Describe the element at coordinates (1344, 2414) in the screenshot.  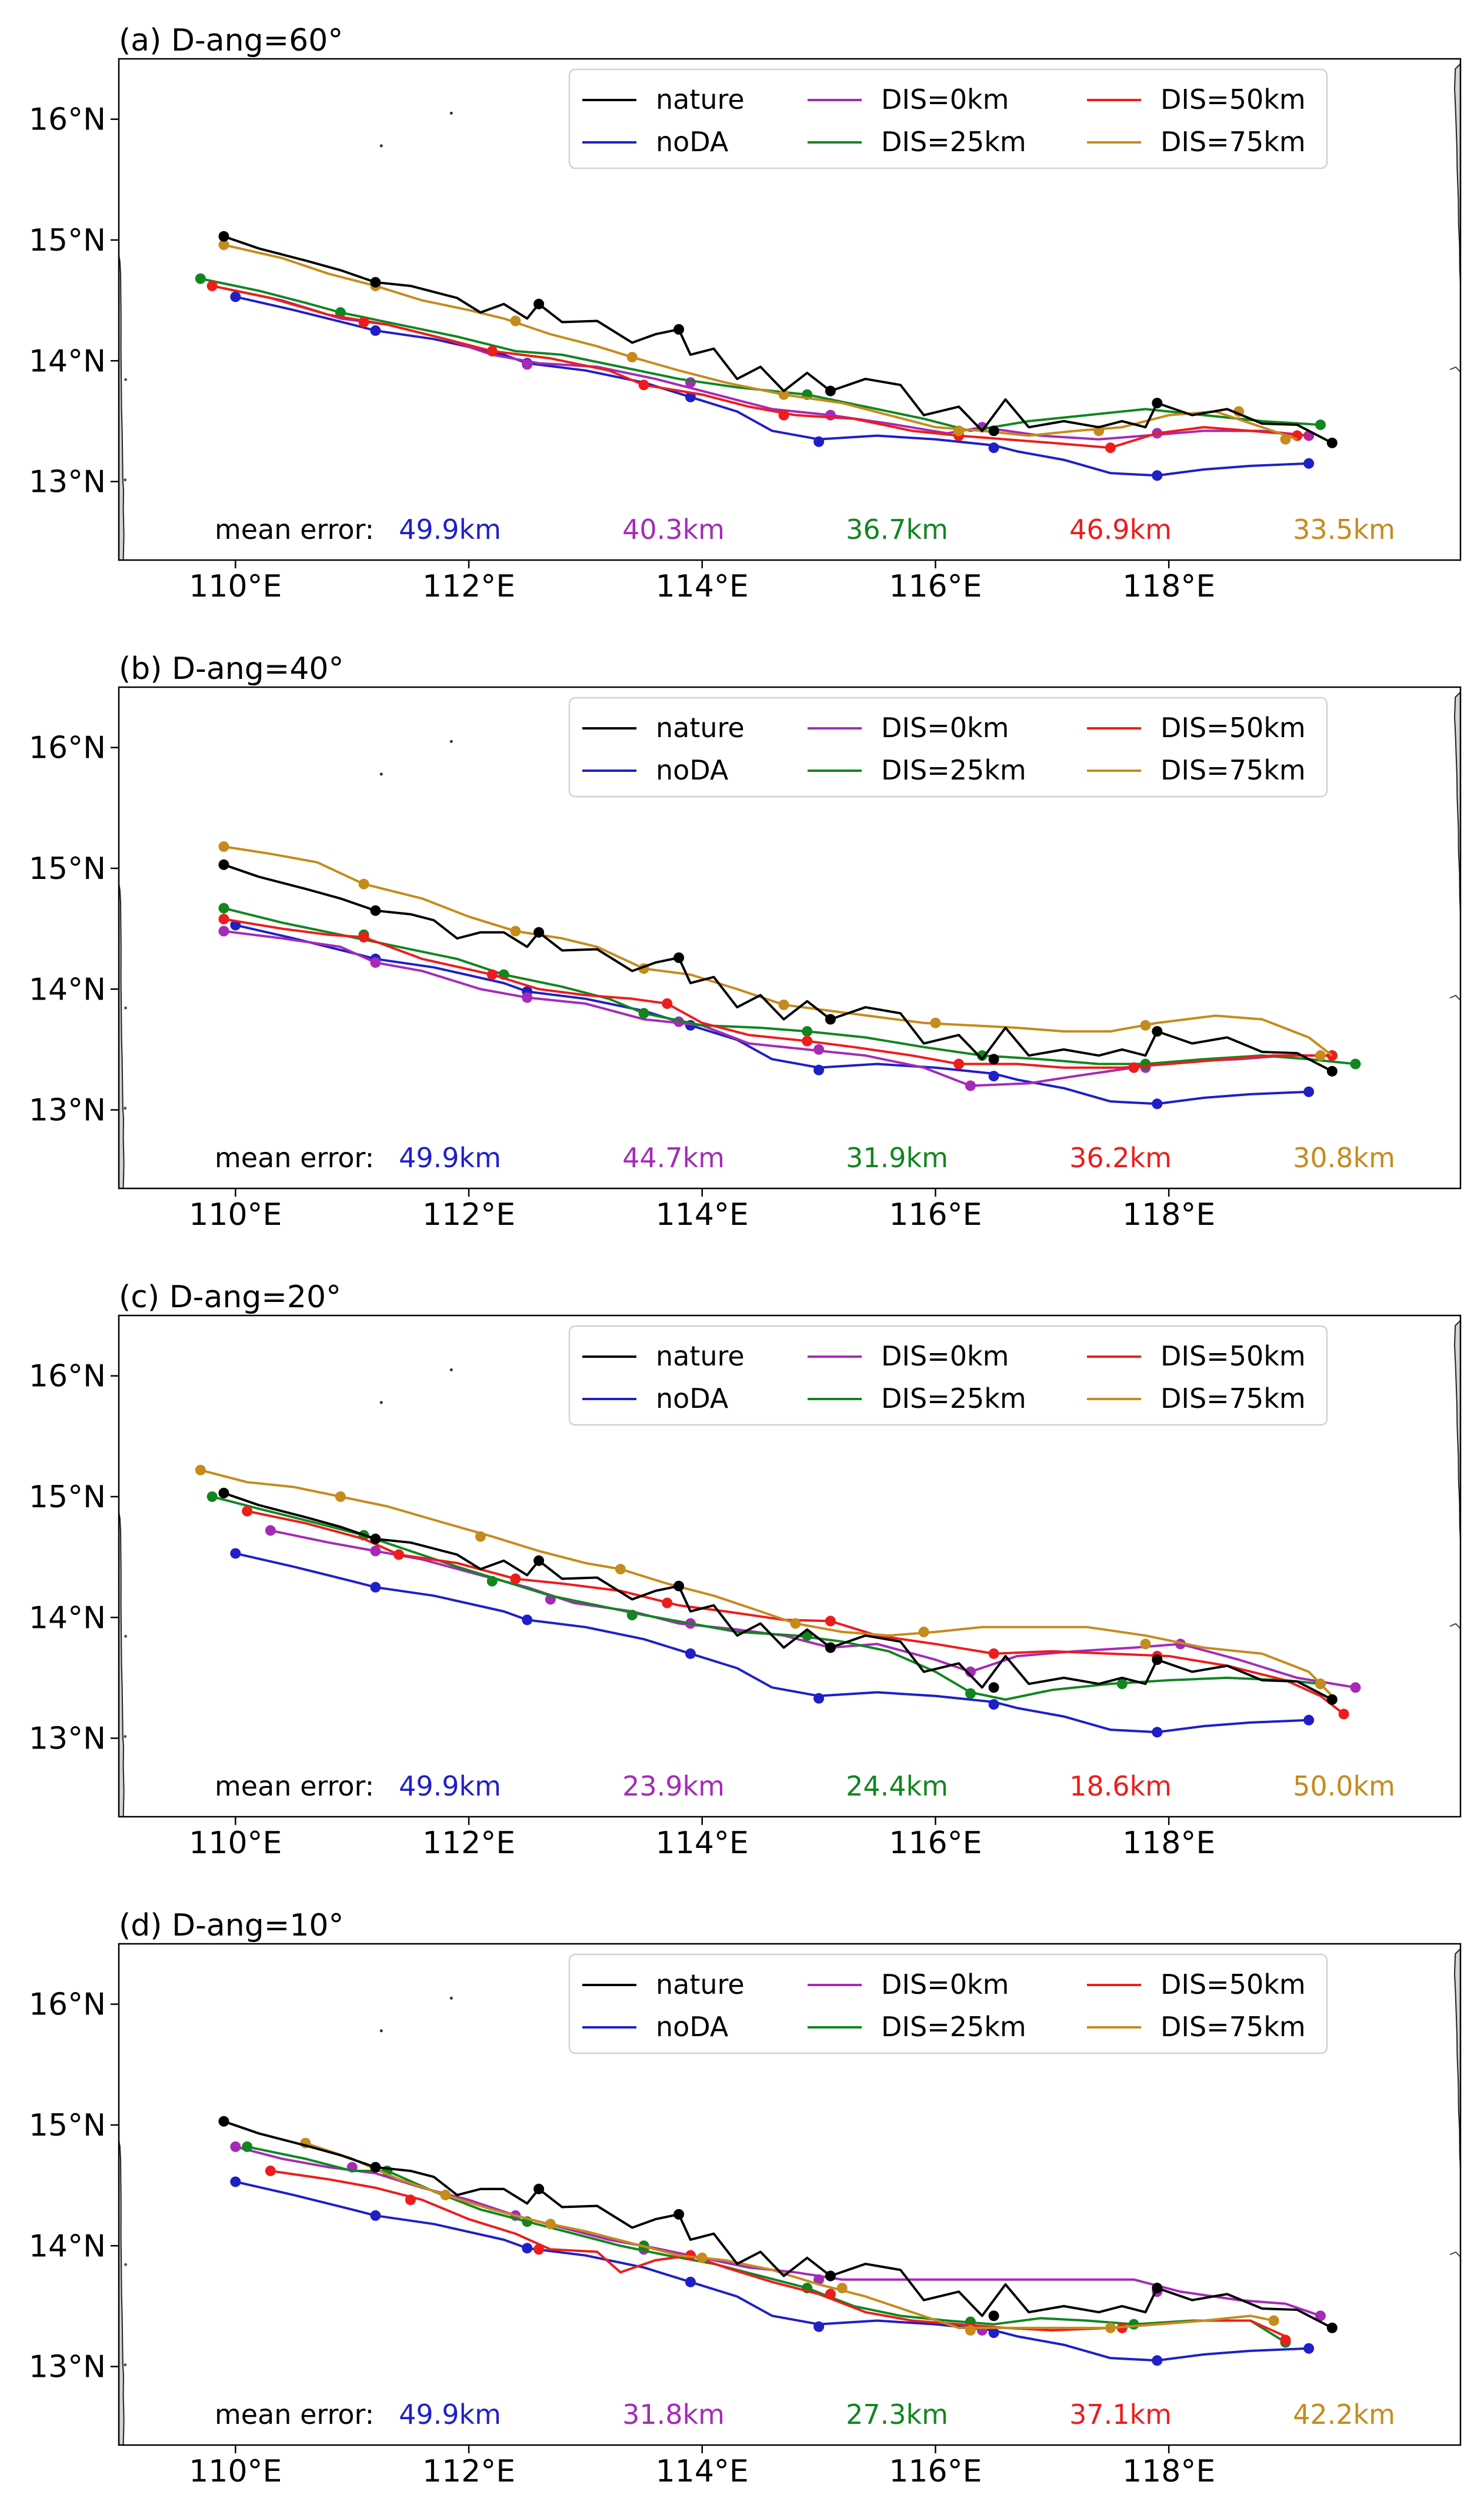
I see `mean-error-dis-75km: 42.2km` at that location.